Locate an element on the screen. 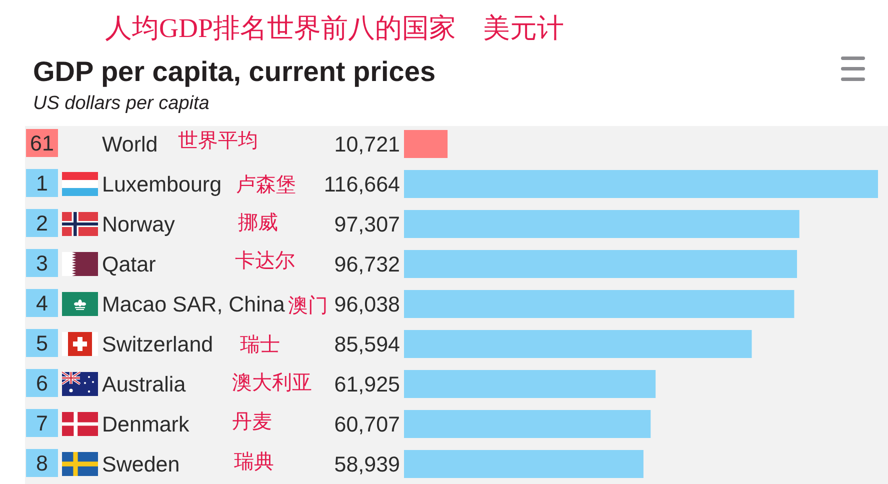  text: 卡达尔 is located at coordinates (265, 261).